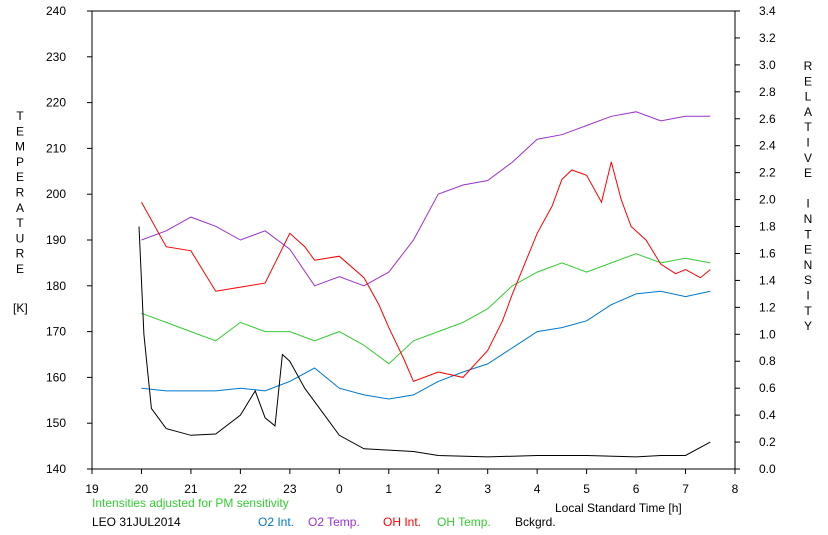 The image size is (828, 535). Describe the element at coordinates (767, 146) in the screenshot. I see `right-tick-label: 2.4` at that location.